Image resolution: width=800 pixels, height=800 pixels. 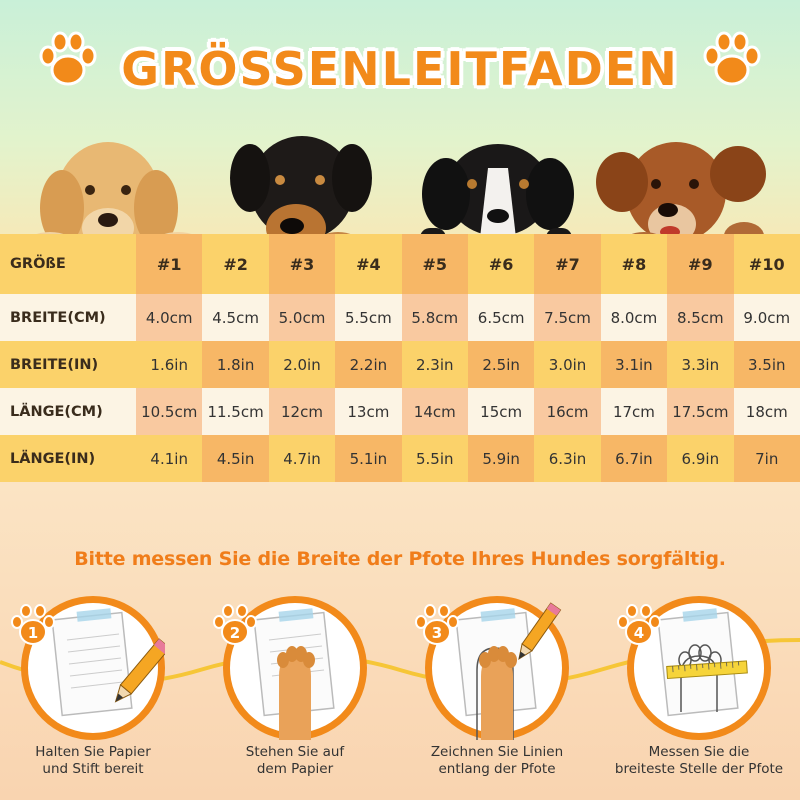 What do you see at coordinates (295, 752) in the screenshot?
I see `step-caption-line: Stehen Sie auf` at bounding box center [295, 752].